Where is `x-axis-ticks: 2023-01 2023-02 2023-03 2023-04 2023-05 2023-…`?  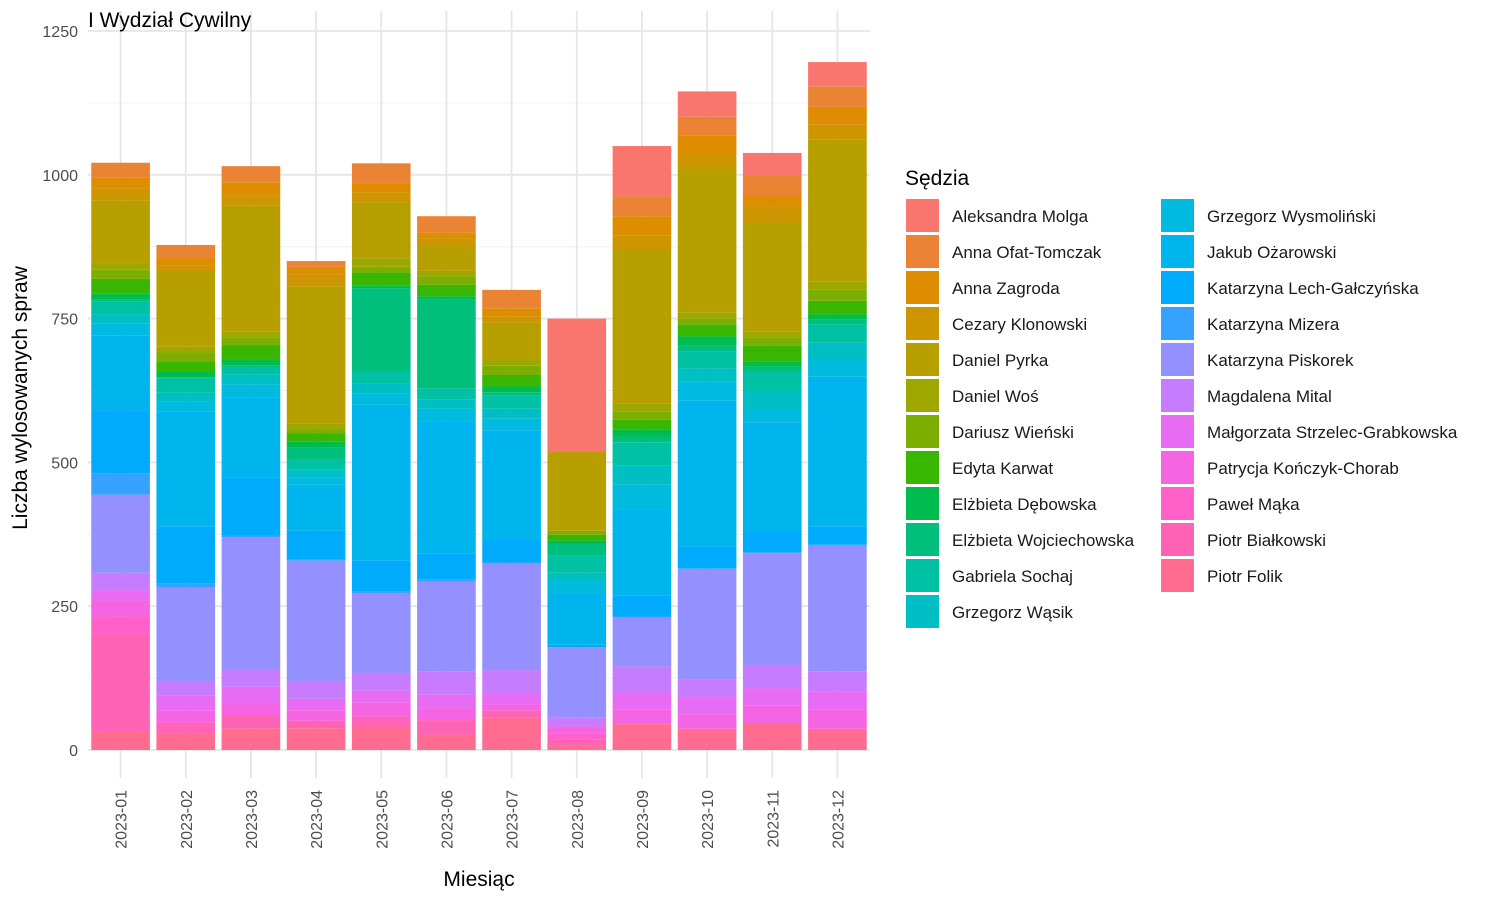 x-axis-ticks: 2023-01 2023-02 2023-03 2023-04 2023-05 2023-… is located at coordinates (481, 819).